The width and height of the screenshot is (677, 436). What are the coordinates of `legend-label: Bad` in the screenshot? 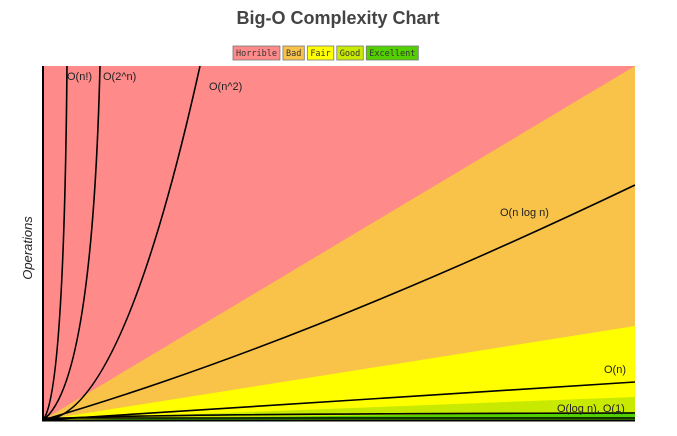 It's located at (293, 54).